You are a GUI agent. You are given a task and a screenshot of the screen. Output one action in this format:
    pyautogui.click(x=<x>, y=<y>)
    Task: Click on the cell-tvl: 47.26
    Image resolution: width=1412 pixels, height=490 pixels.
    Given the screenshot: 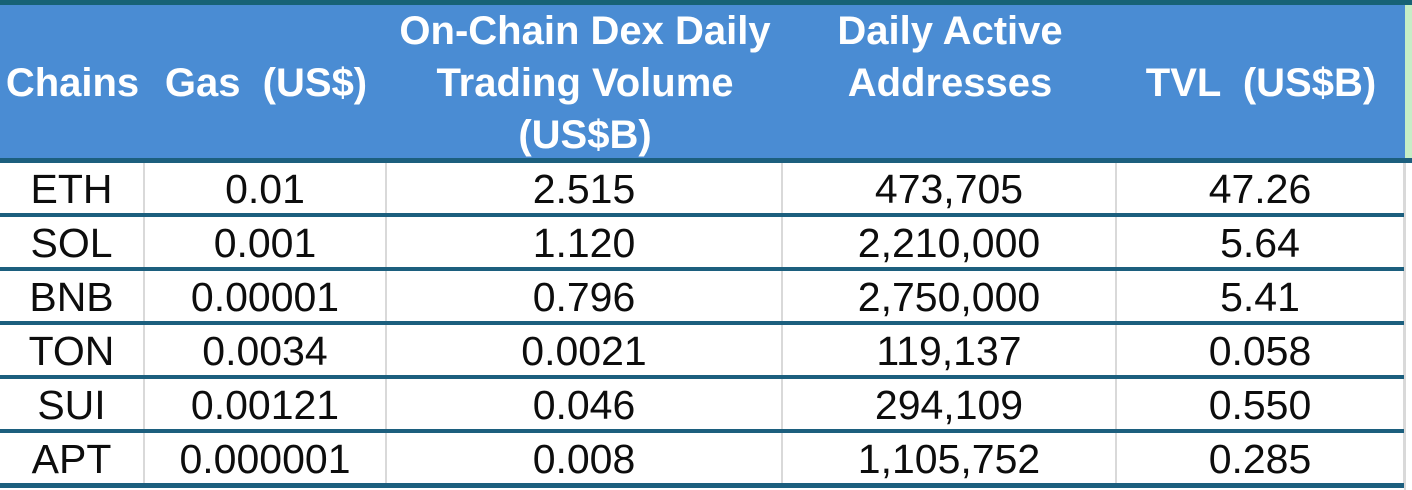 What is the action you would take?
    pyautogui.click(x=1261, y=188)
    